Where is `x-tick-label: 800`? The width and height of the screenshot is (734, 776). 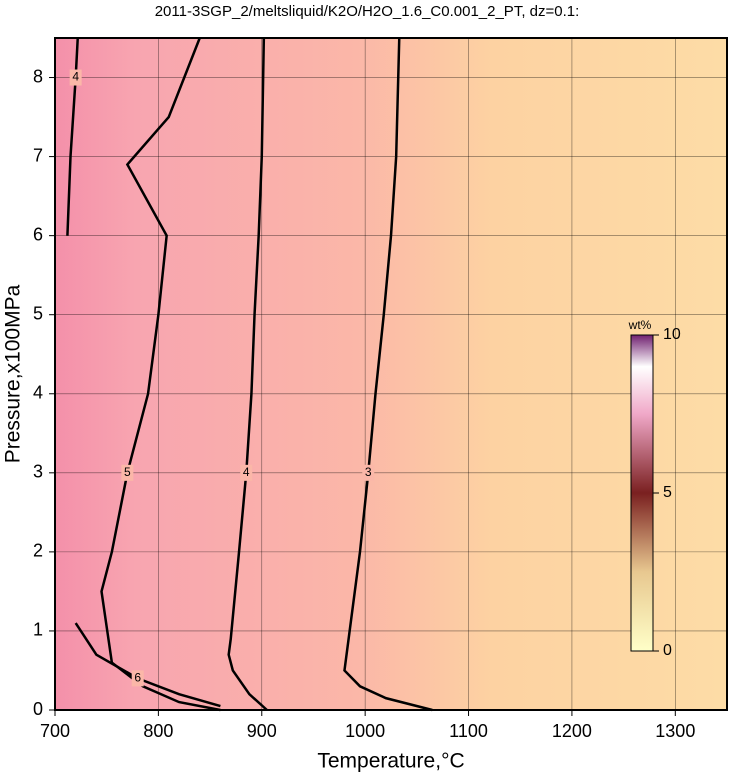 x-tick-label: 800 is located at coordinates (158, 731).